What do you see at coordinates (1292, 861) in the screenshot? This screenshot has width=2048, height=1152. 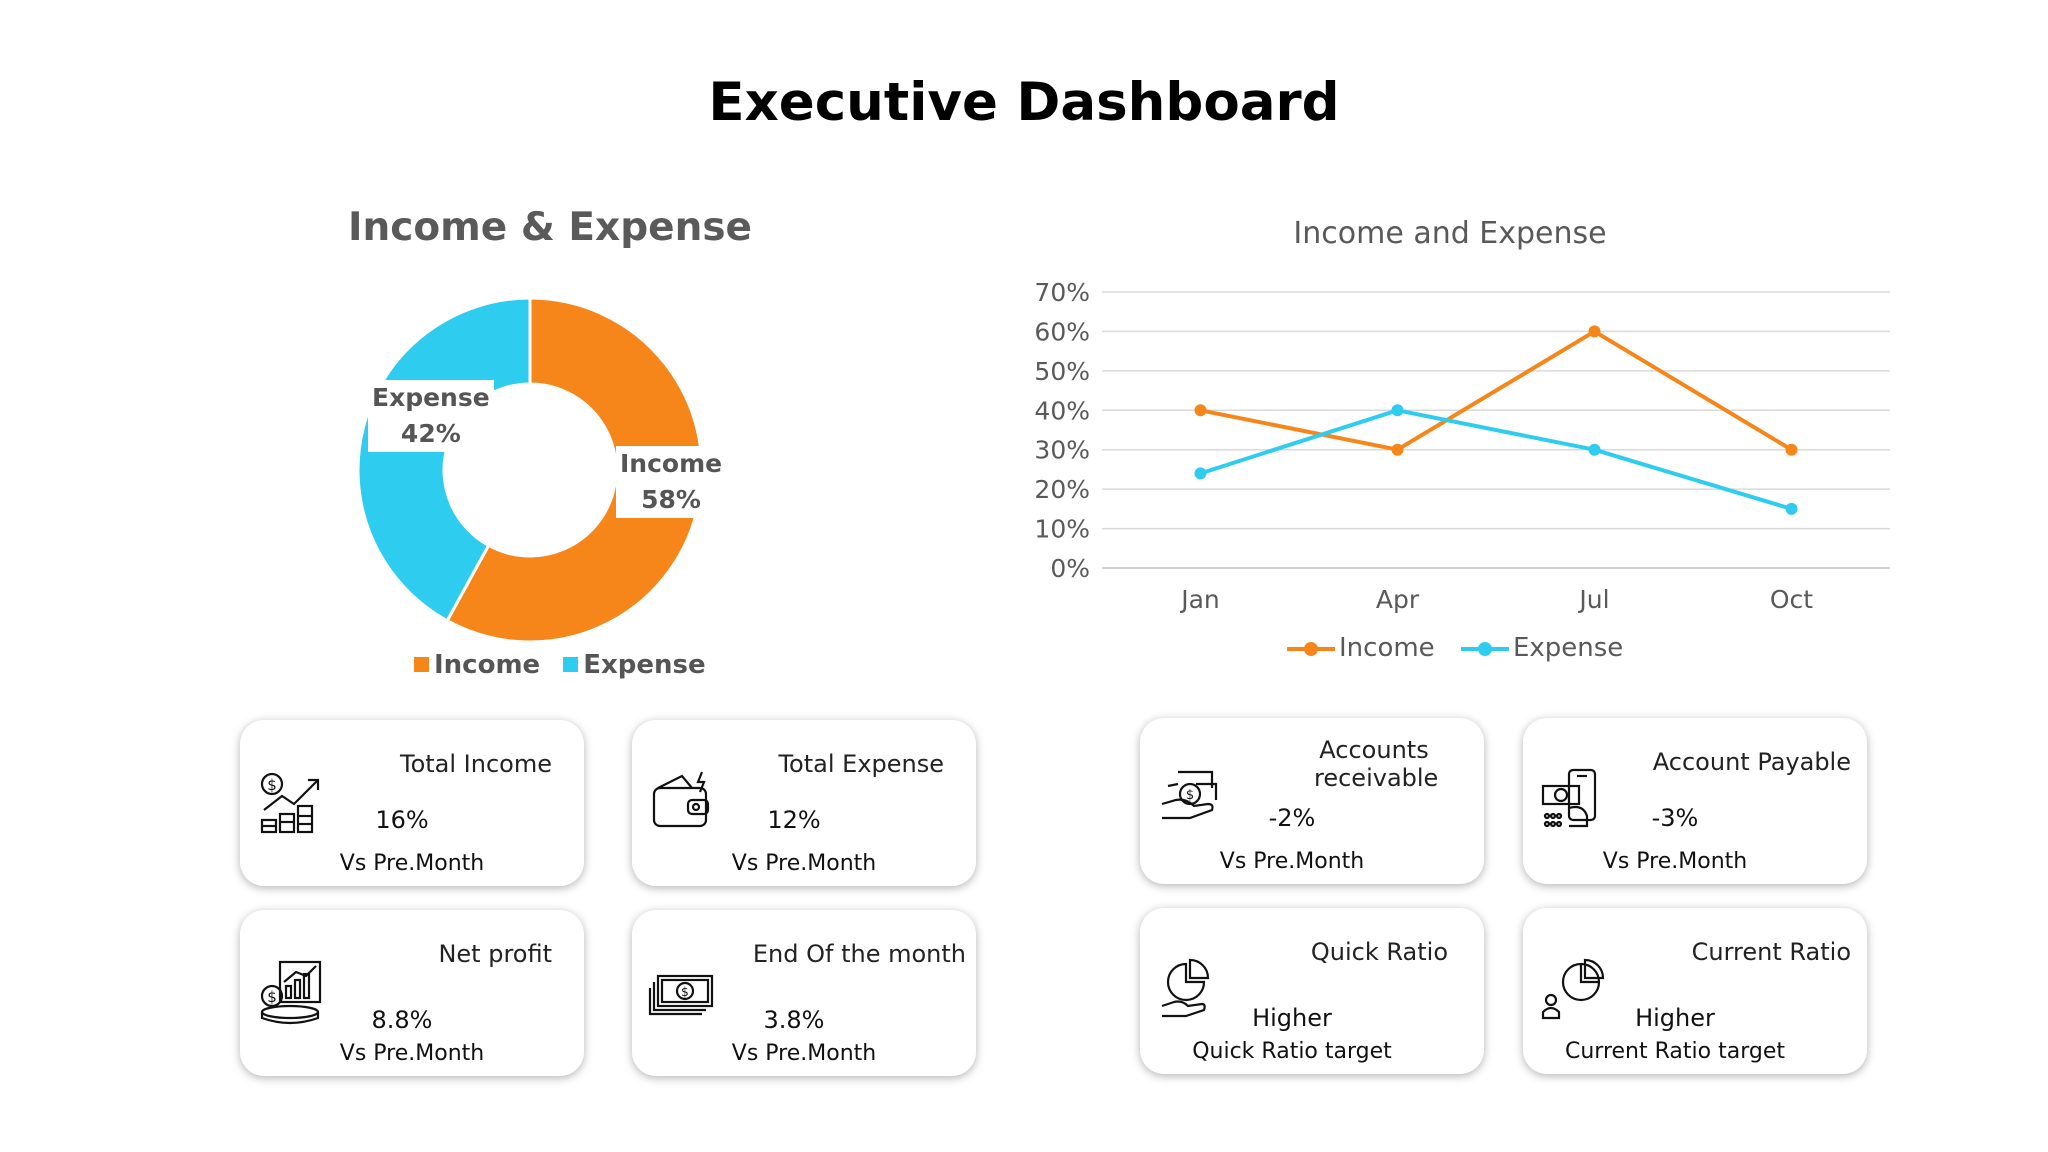 I see `kpi-sub-accounts-receivable: Vs Pre.Month` at bounding box center [1292, 861].